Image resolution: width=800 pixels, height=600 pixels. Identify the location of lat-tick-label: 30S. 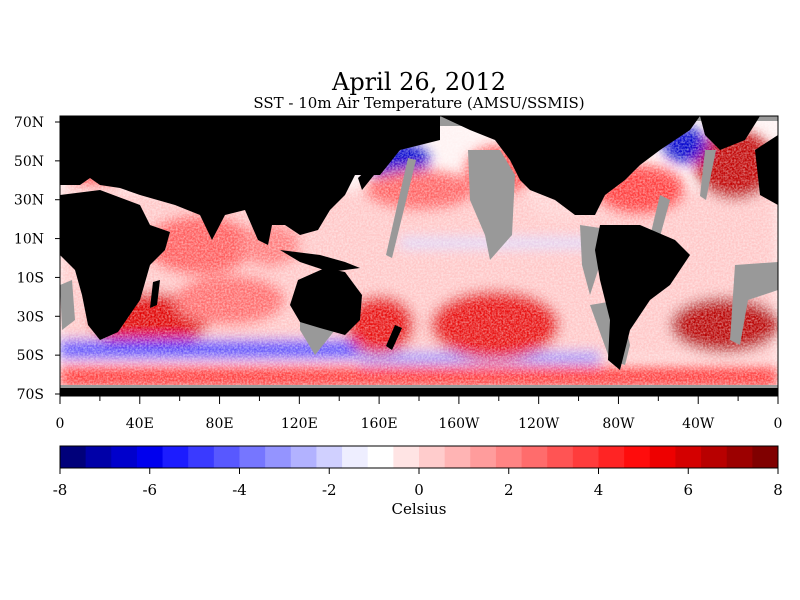
(30, 317).